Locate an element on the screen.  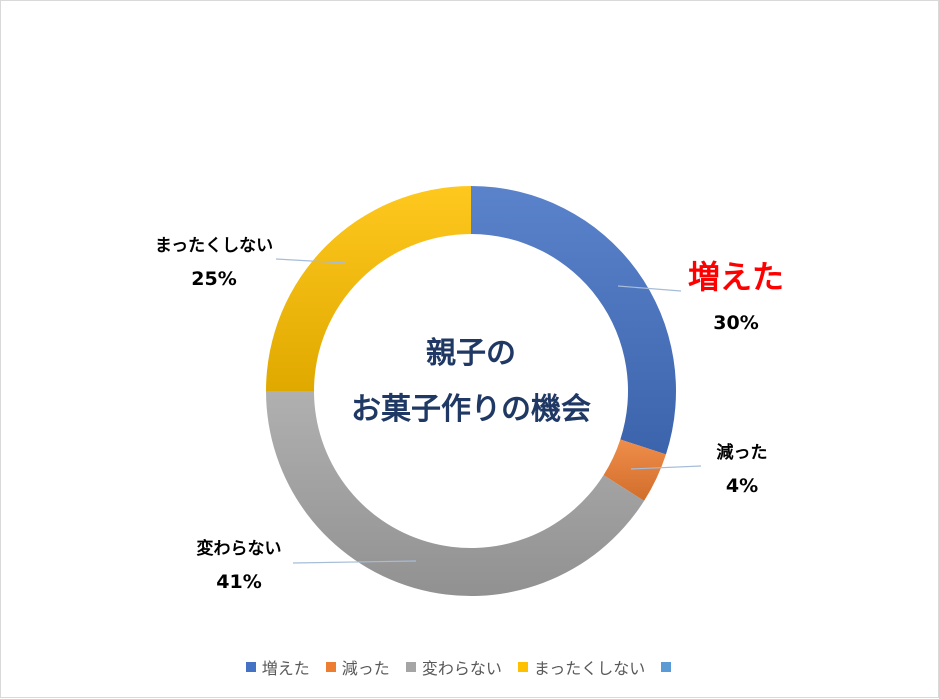
legend-item: まったくしない is located at coordinates (581, 667).